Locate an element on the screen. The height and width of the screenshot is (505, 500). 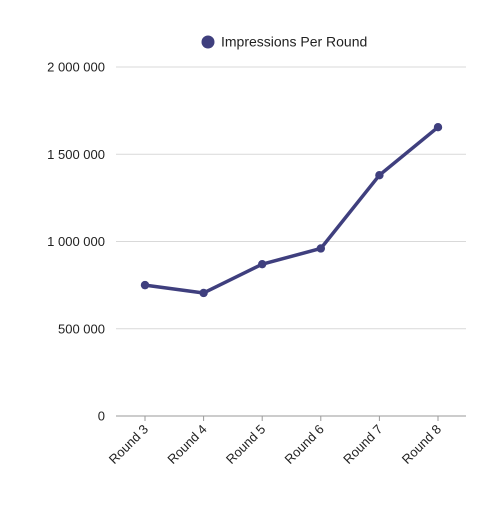
x-tick-label: Round 8 is located at coordinates (421, 444).